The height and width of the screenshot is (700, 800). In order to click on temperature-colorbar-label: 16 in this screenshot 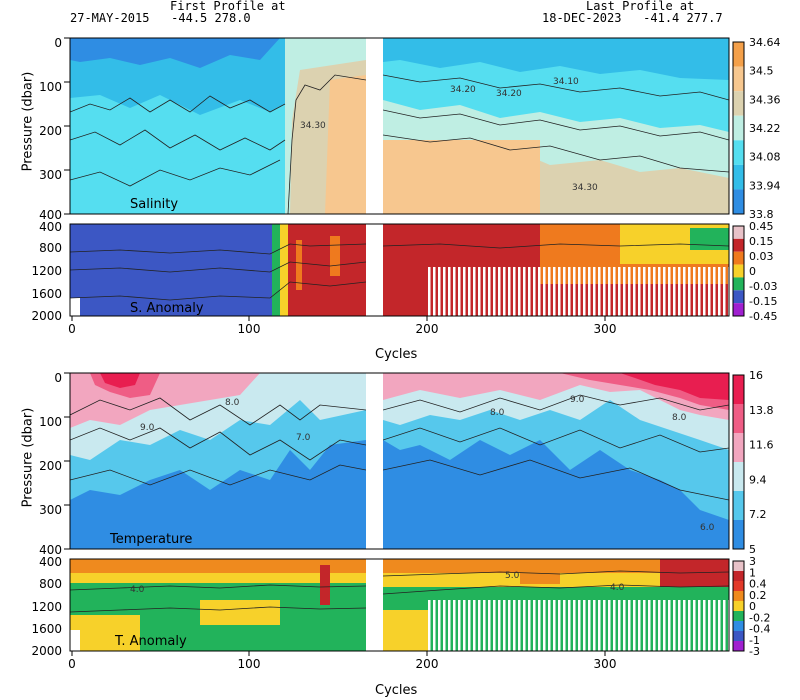, I will do `click(756, 375)`.